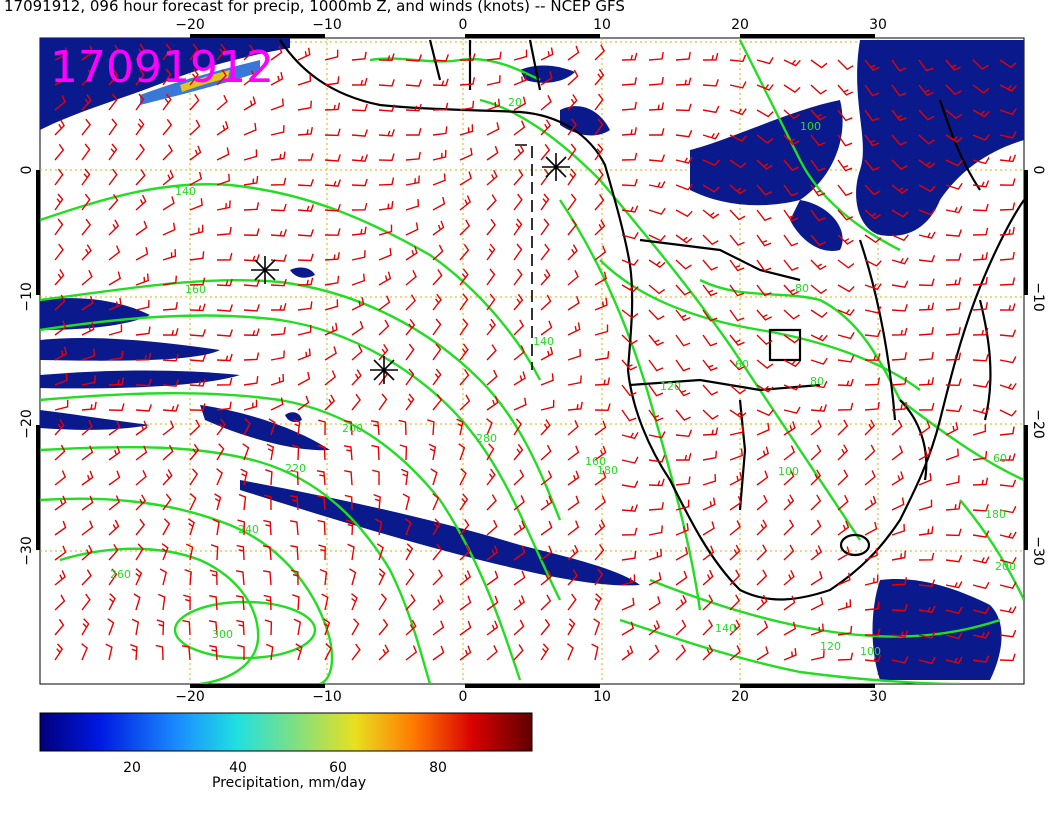  Describe the element at coordinates (132, 768) in the screenshot. I see `colorbar-tick: 20` at that location.